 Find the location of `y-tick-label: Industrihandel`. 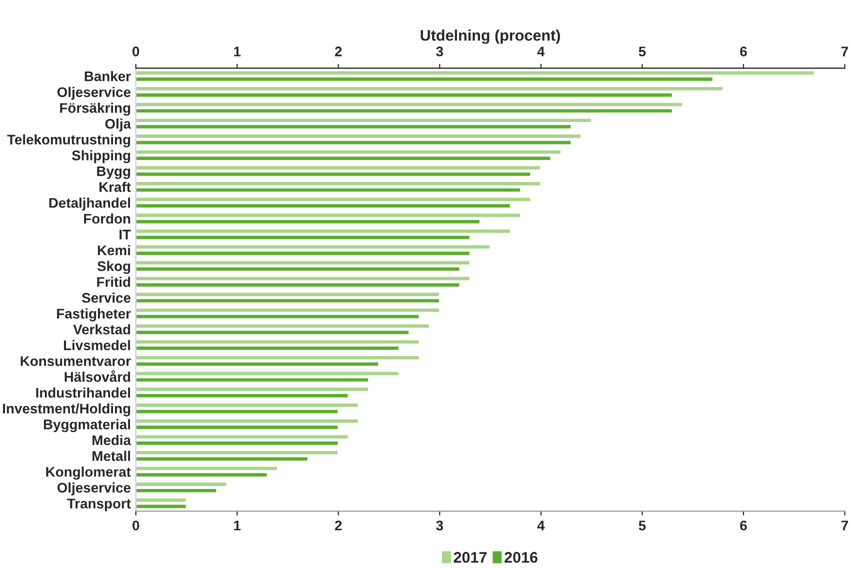

y-tick-label: Industrihandel is located at coordinates (83, 392).